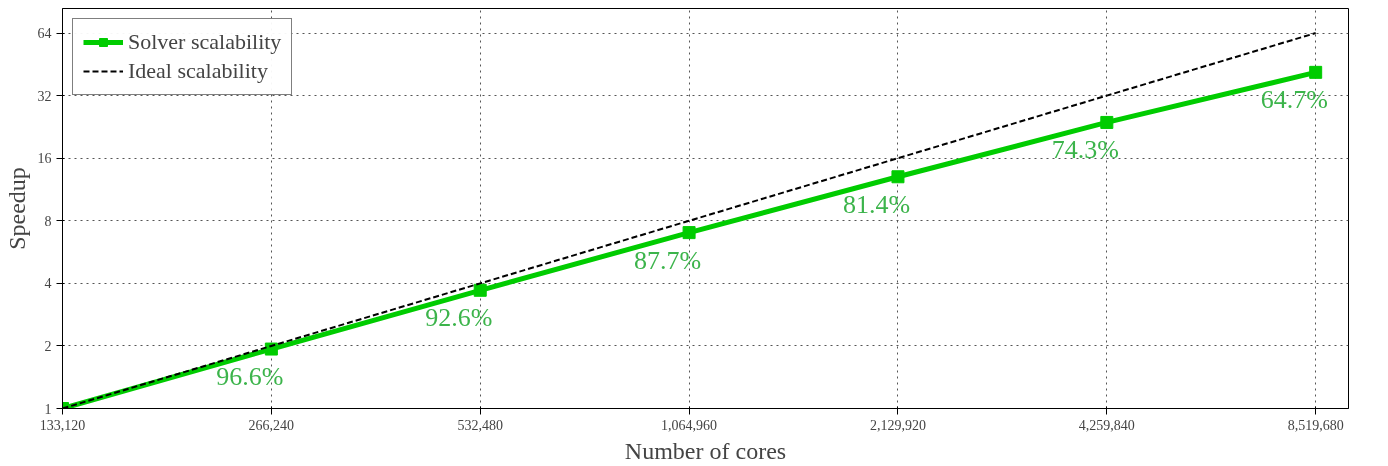  I want to click on y-axis-title: Speedup, so click(16, 208).